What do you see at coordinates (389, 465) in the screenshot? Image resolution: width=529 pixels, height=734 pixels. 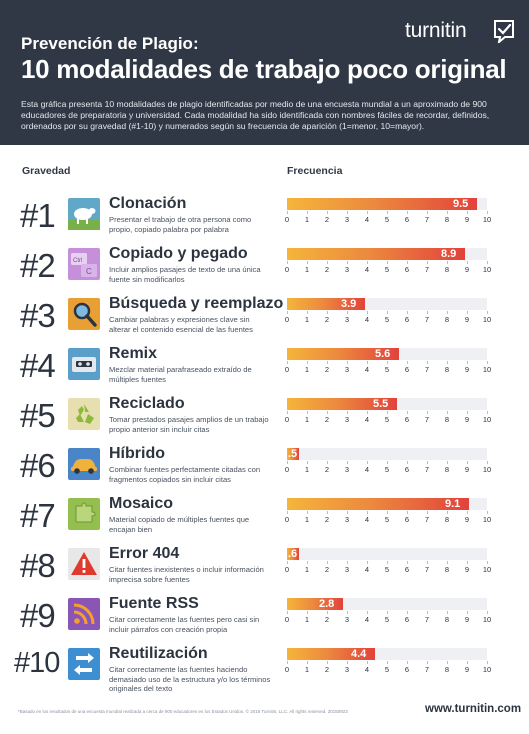 I see `frequency-chart: .5 0 1 2 3 4 5 6 7 8 9 10` at bounding box center [389, 465].